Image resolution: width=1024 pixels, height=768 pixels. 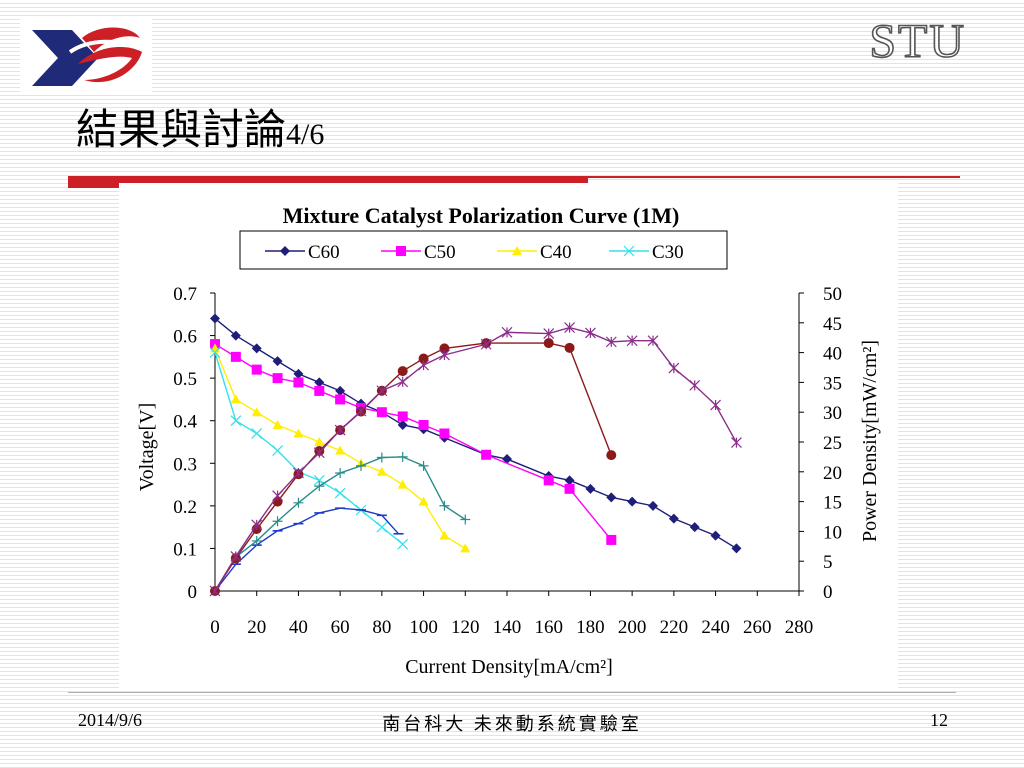 What do you see at coordinates (200, 131) in the screenshot?
I see `slide-title: 結果與討論4/6` at bounding box center [200, 131].